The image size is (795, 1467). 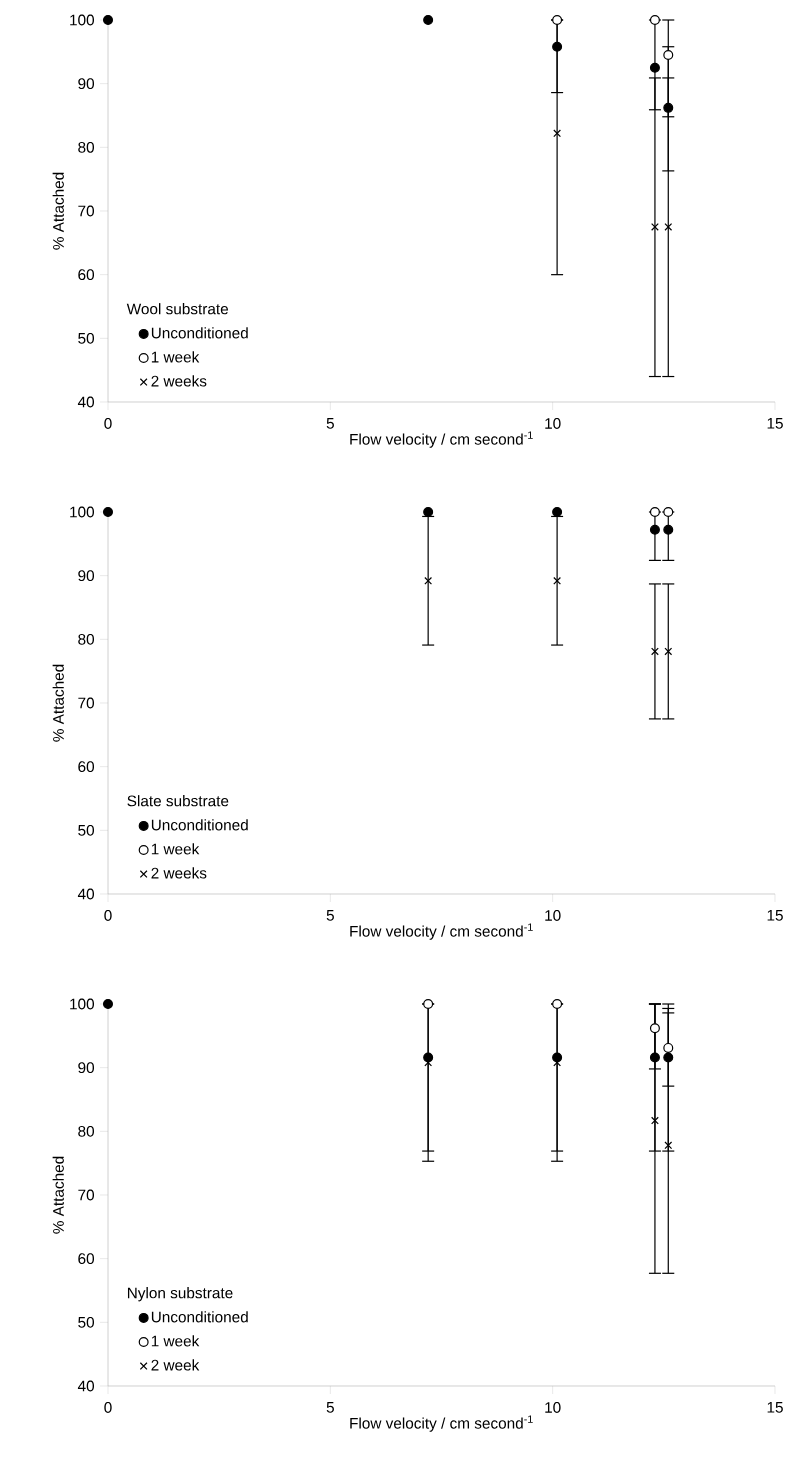 What do you see at coordinates (180, 1294) in the screenshot?
I see `legend-title: Nylon substrate` at bounding box center [180, 1294].